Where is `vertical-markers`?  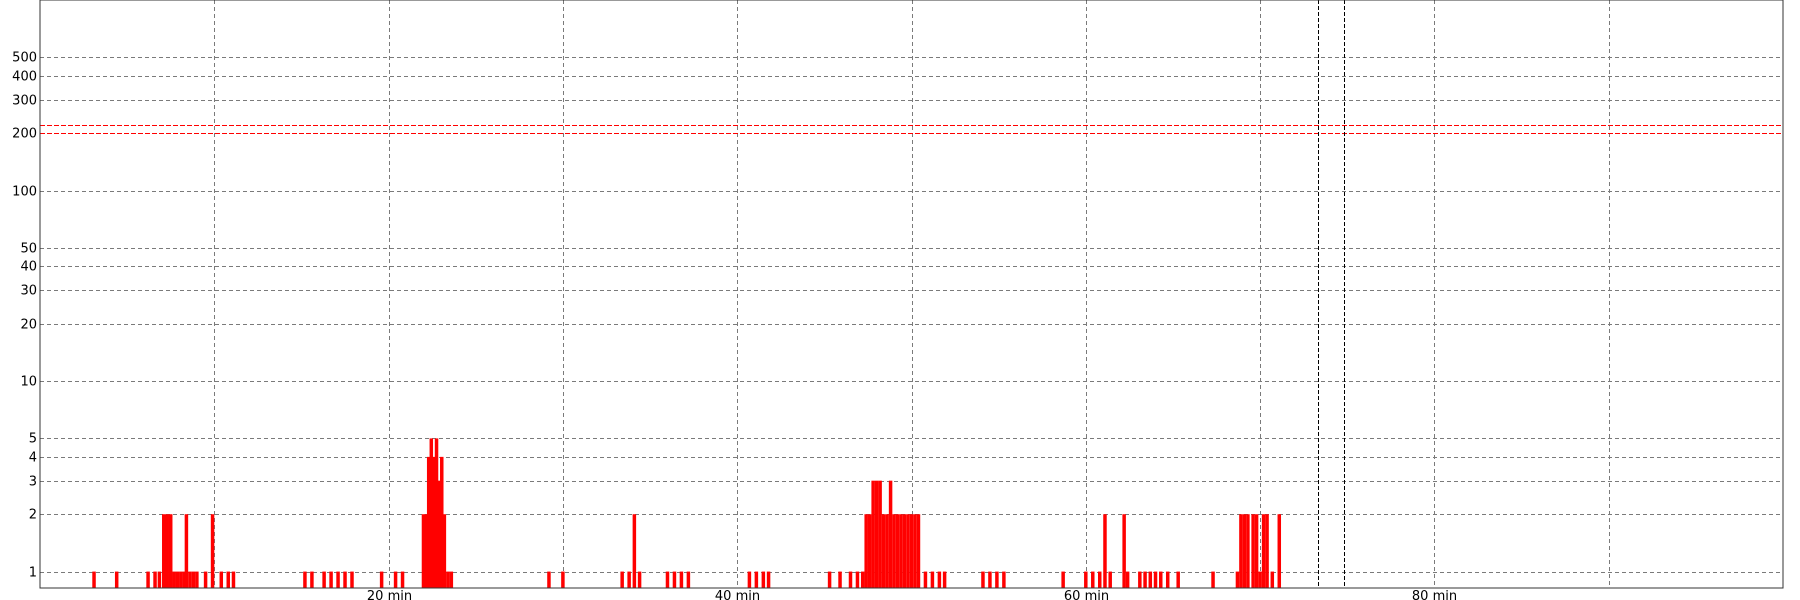 vertical-markers is located at coordinates (1331, 294).